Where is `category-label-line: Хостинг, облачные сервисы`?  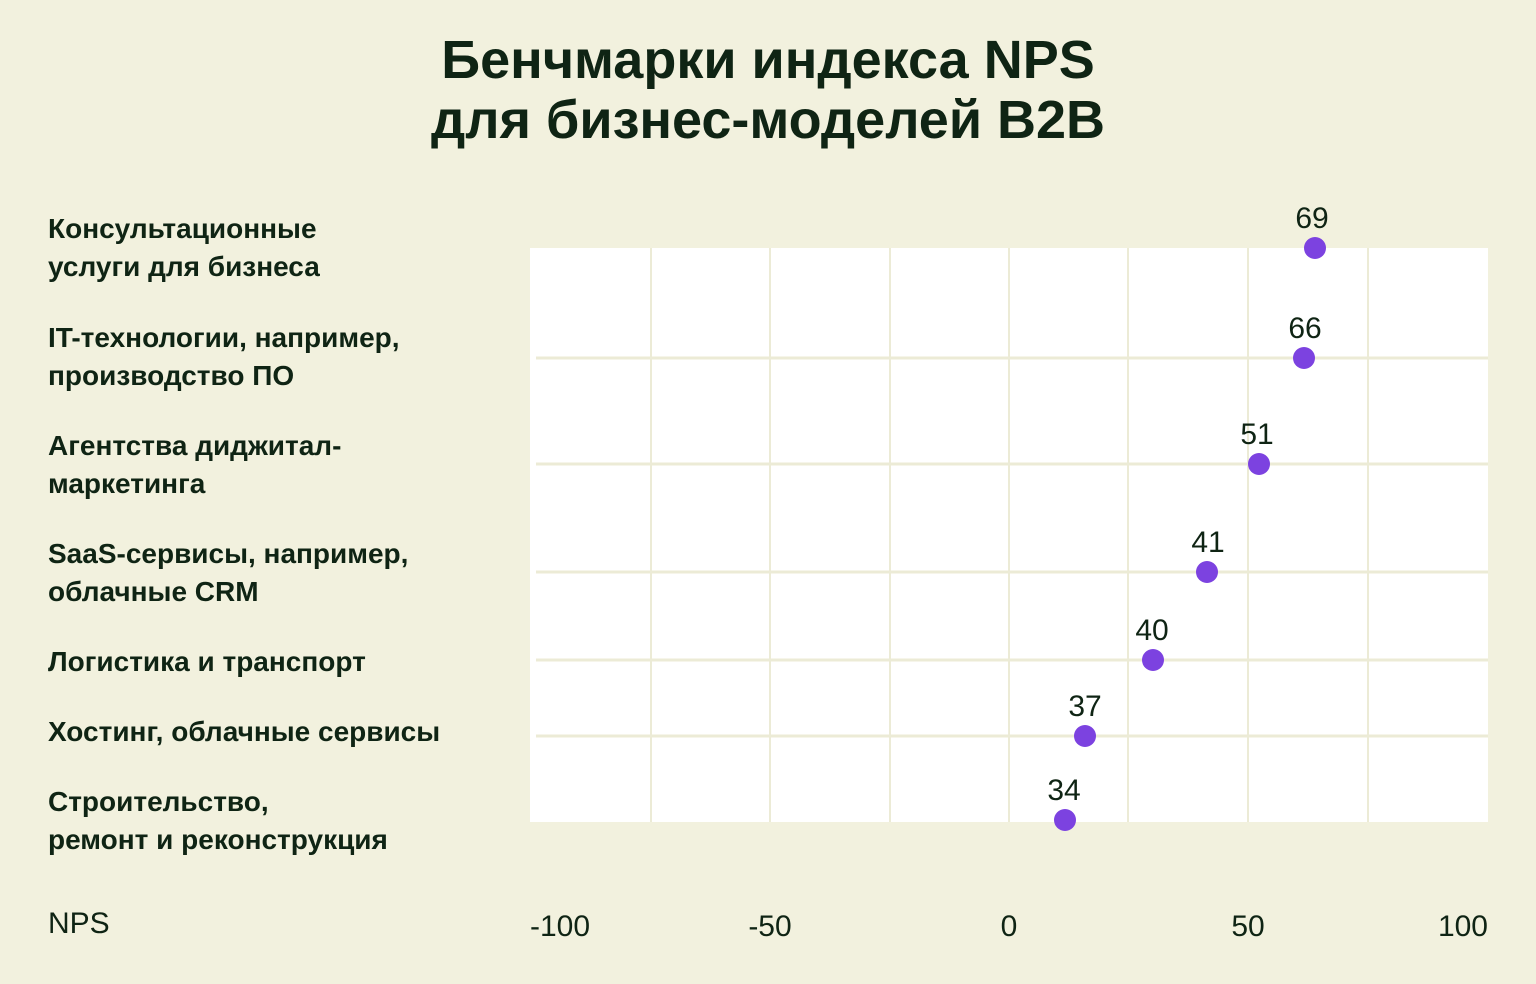
category-label-line: Хостинг, облачные сервисы is located at coordinates (244, 731).